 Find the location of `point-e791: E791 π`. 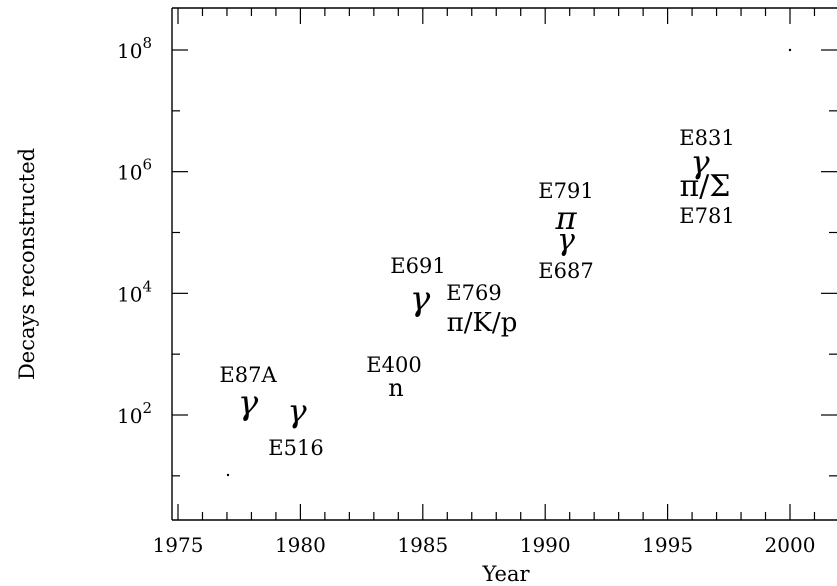

point-e791: E791 π is located at coordinates (565, 208).